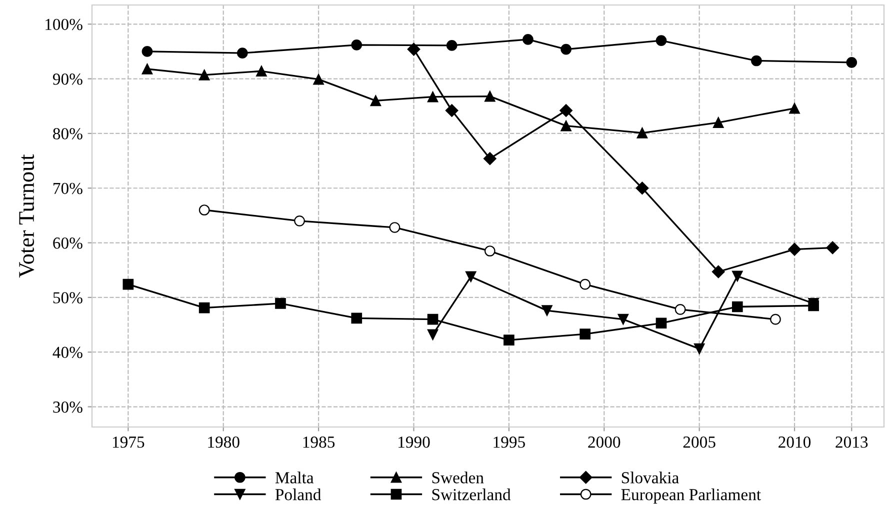 Image resolution: width=886 pixels, height=517 pixels. Describe the element at coordinates (67, 352) in the screenshot. I see `y-tick-label: 40%` at that location.